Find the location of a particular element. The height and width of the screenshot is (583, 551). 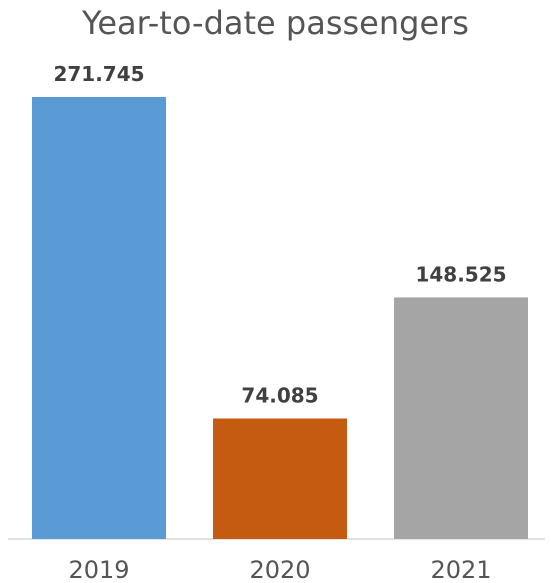

data-label-2021: 148.525 is located at coordinates (460, 274).